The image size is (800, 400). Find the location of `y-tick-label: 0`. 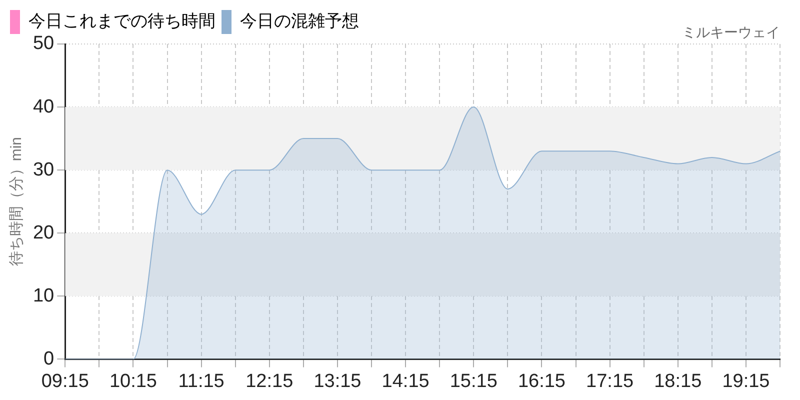

y-tick-label: 0 is located at coordinates (49, 359).